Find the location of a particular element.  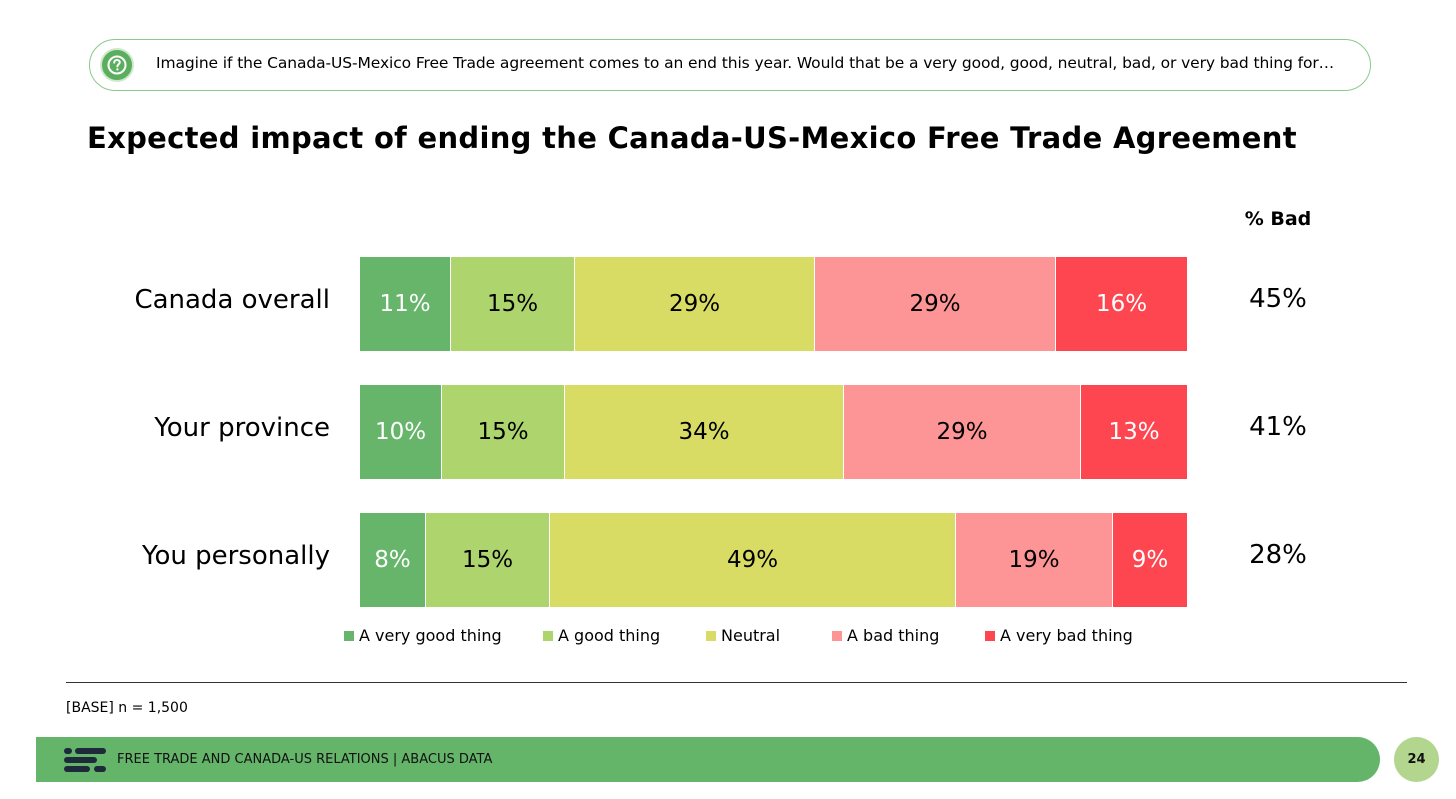

category-label: Your province is located at coordinates (242, 428).